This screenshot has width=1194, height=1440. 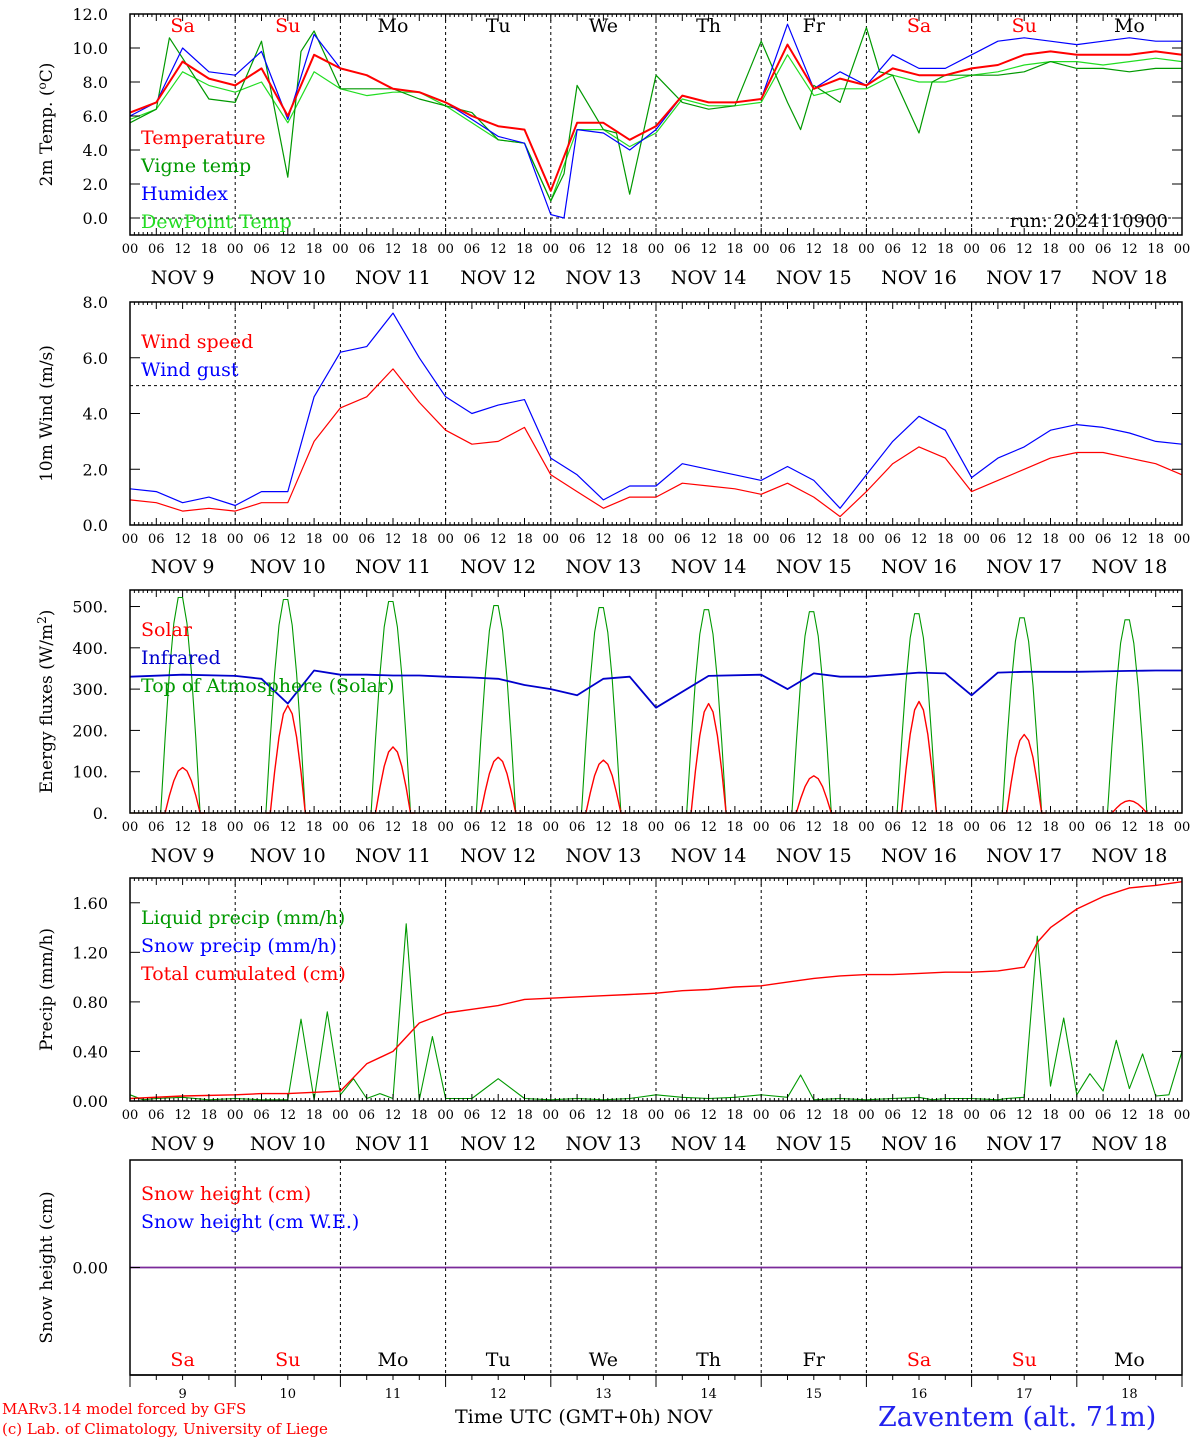 I want to click on legend-liquid-precip-mm-h: Liquid precip (mm/h), so click(x=243, y=918).